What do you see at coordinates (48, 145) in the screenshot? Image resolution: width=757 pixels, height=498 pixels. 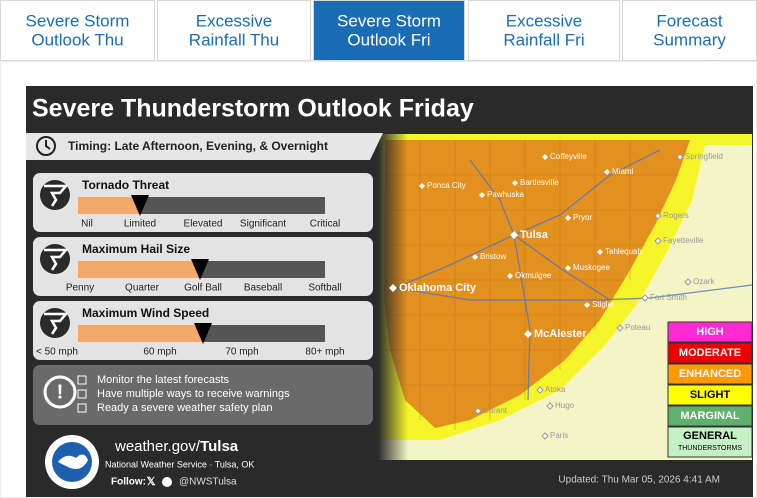 I see `clock-hands` at bounding box center [48, 145].